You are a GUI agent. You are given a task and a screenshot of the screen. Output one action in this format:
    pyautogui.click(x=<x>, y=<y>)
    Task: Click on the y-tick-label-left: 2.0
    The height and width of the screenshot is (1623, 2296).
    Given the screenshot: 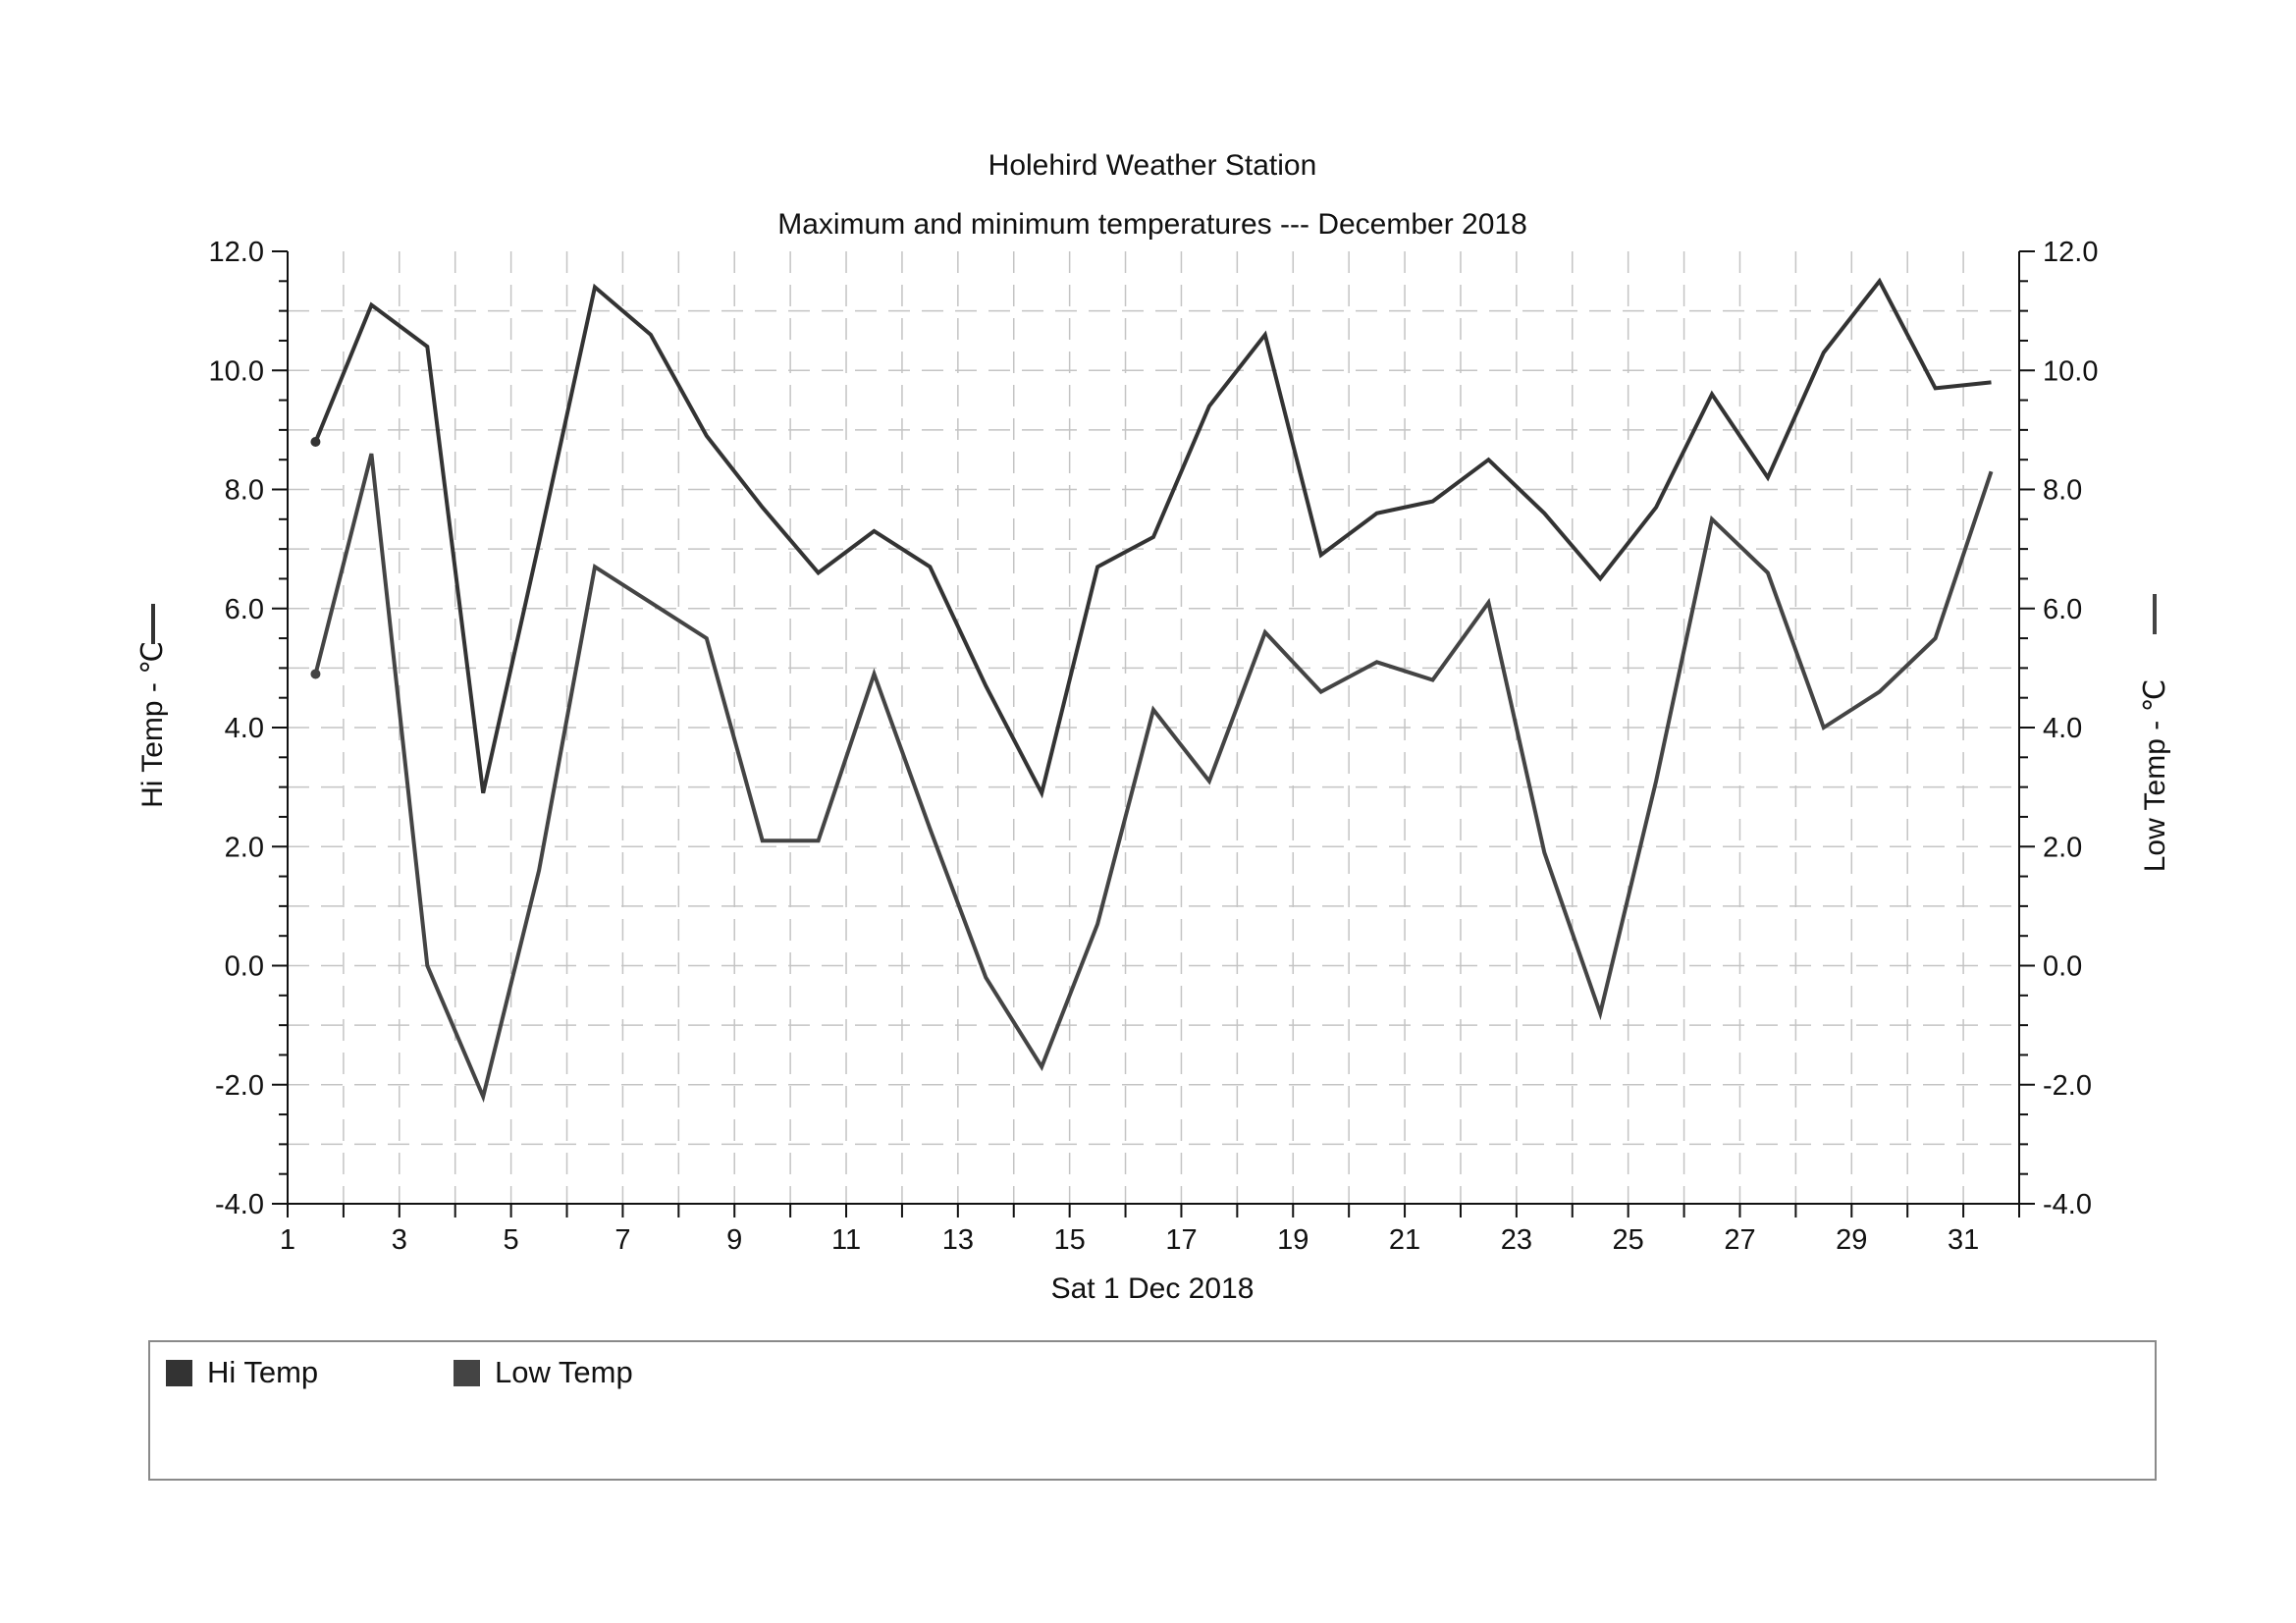 What is the action you would take?
    pyautogui.click(x=245, y=847)
    